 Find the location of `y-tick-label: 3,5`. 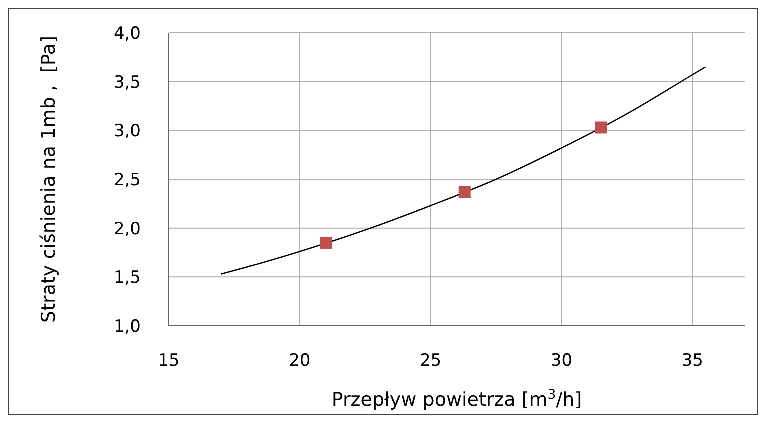

y-tick-label: 3,5 is located at coordinates (127, 82).